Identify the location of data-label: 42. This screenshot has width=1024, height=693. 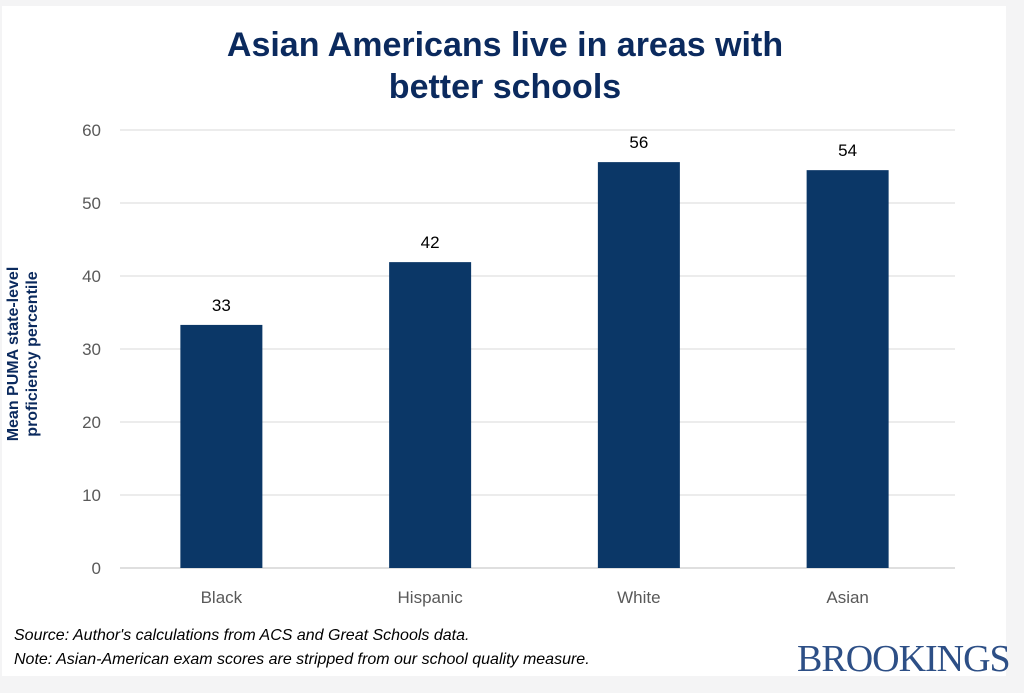
(430, 242).